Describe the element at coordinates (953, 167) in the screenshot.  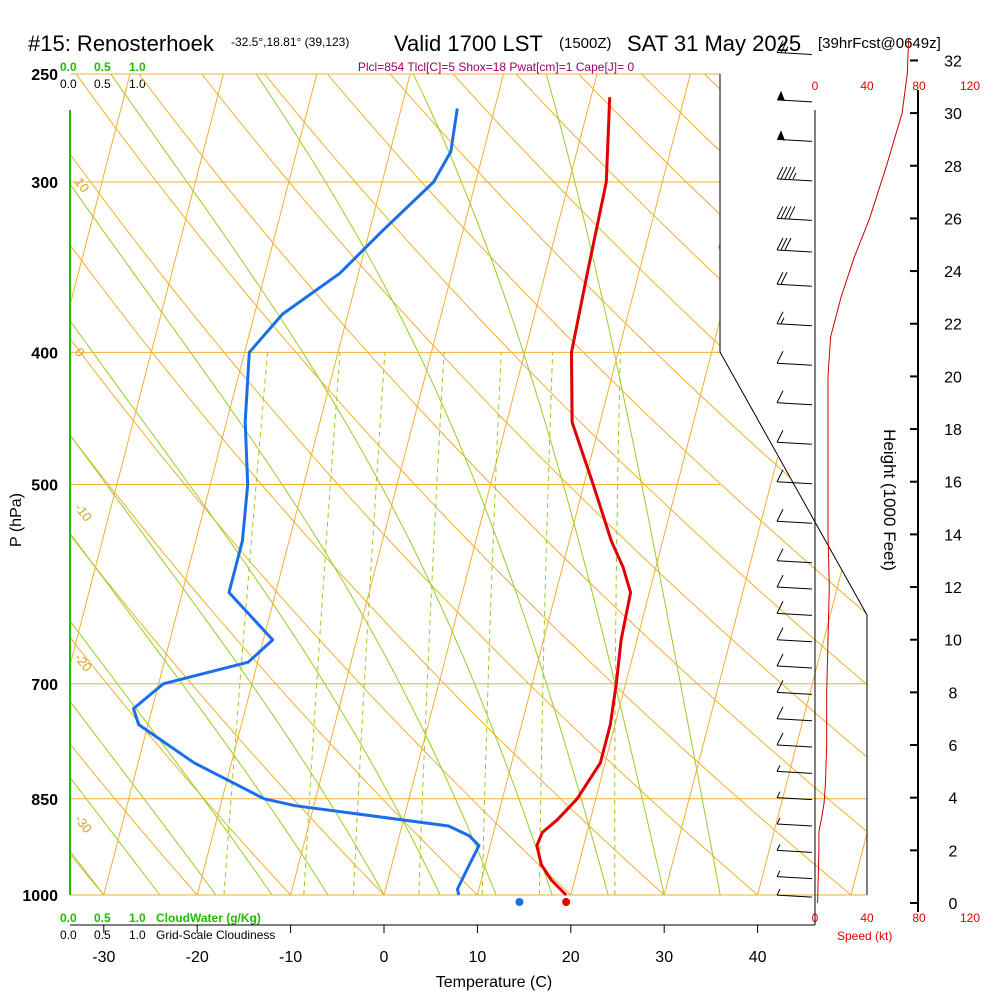
I see `height-tick-label: 28` at that location.